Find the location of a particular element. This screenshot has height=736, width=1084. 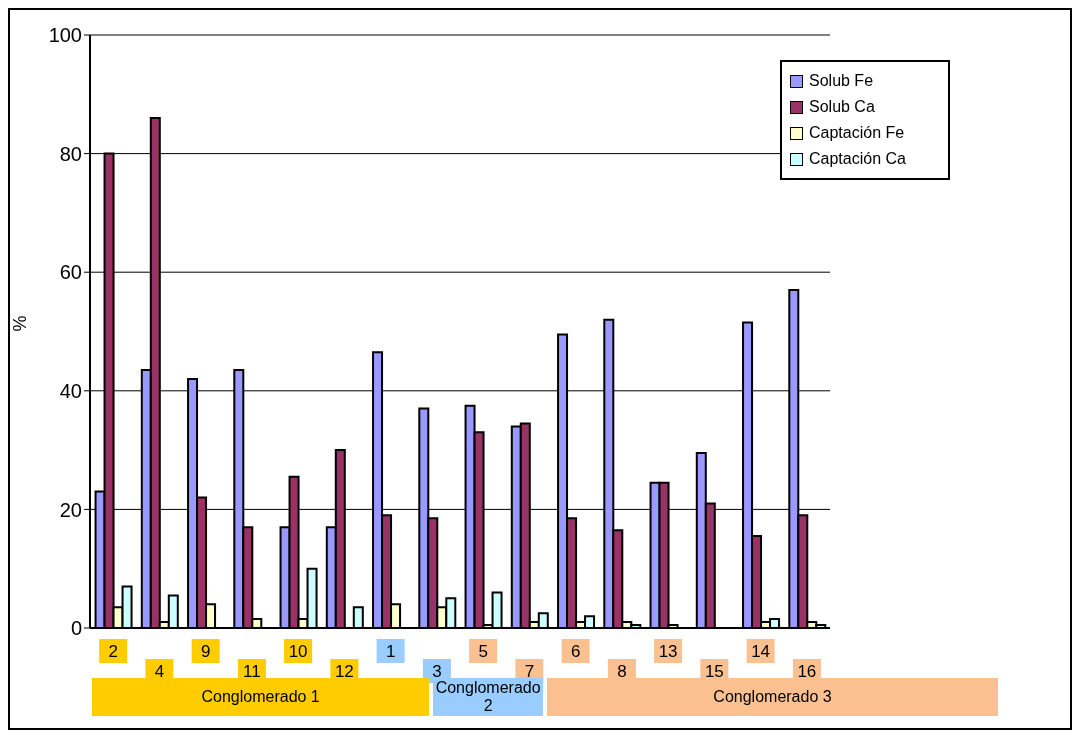

x-tick-label: 14 is located at coordinates (761, 651).